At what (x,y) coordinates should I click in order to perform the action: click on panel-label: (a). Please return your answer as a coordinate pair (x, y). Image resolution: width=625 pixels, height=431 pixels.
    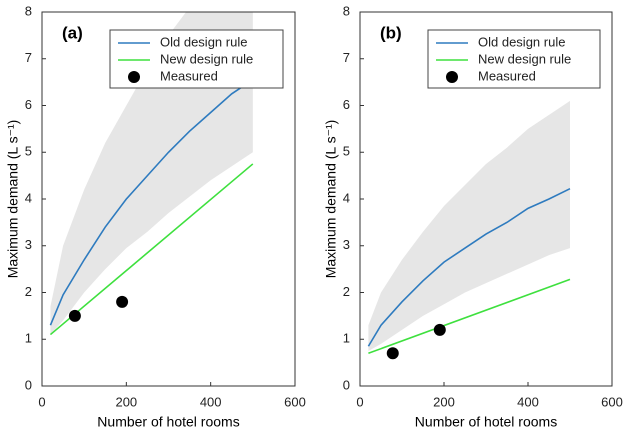
    Looking at the image, I should click on (72, 32).